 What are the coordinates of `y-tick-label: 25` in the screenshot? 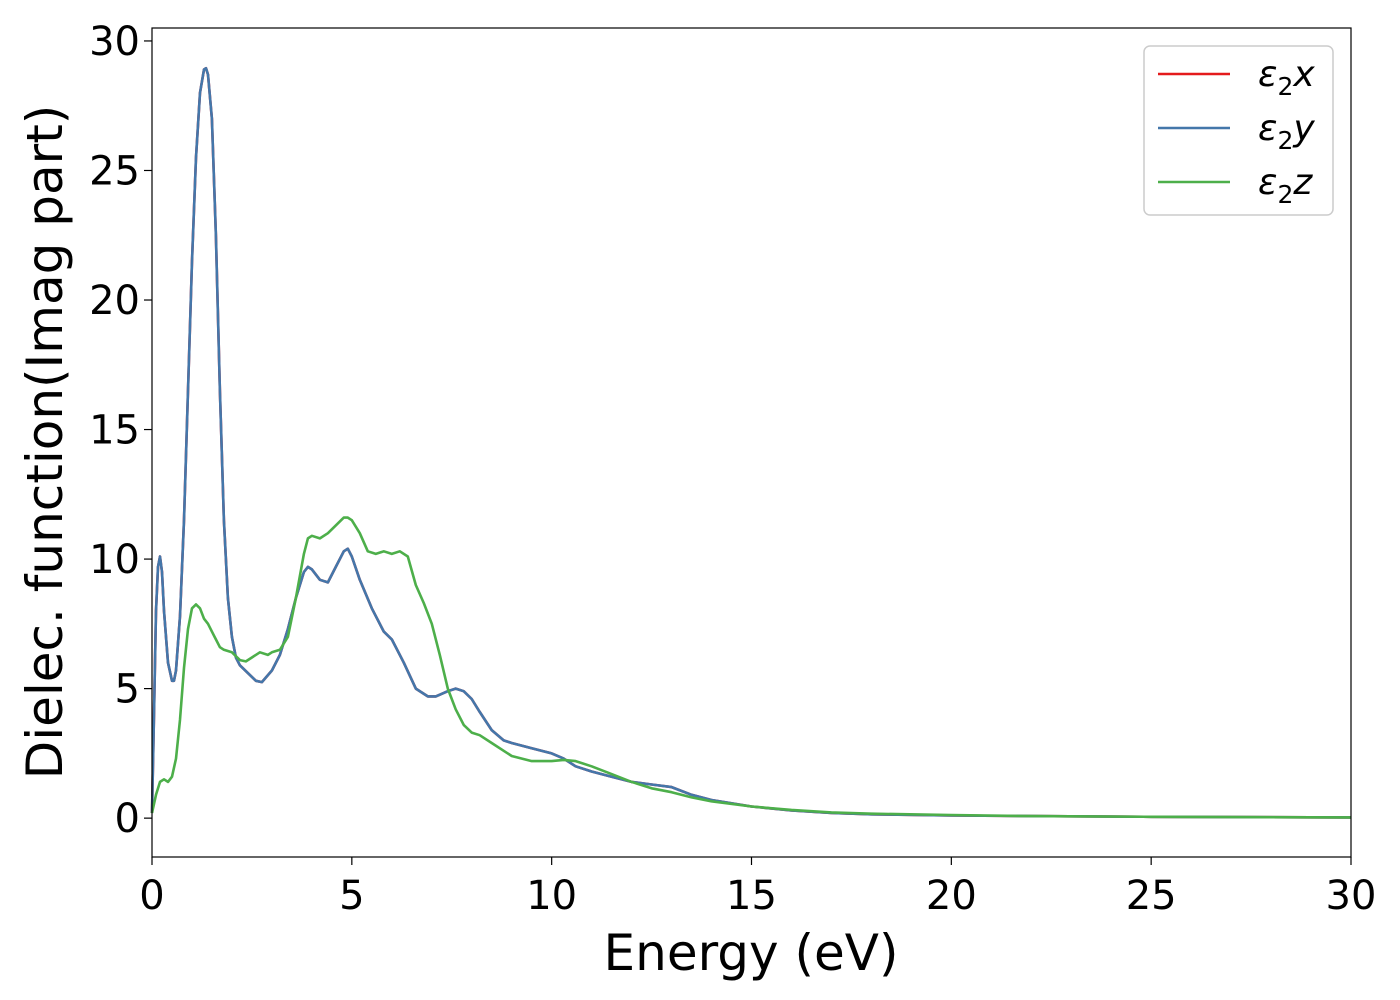 It's located at (114, 171).